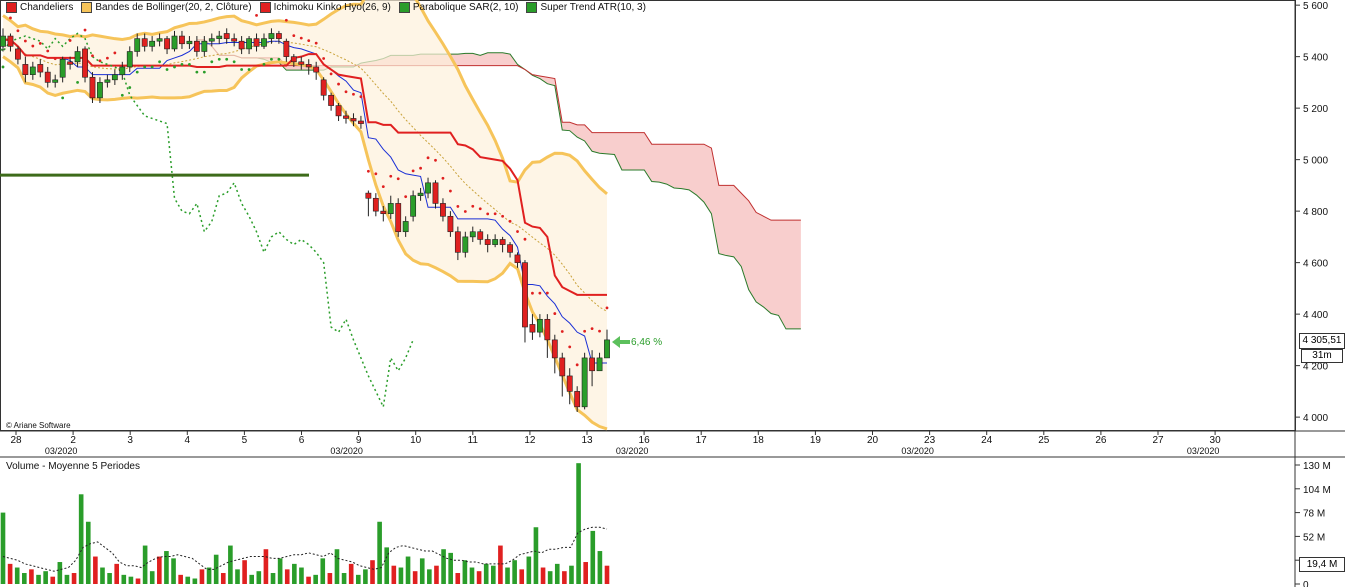  Describe the element at coordinates (816, 440) in the screenshot. I see `x-tick-label: 19` at that location.